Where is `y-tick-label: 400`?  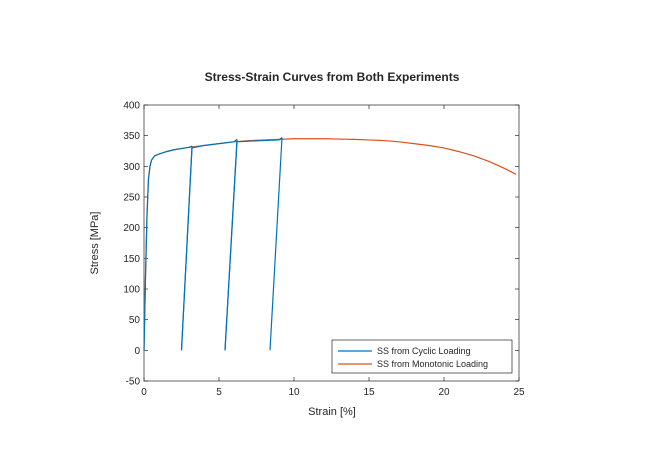 y-tick-label: 400 is located at coordinates (131, 106).